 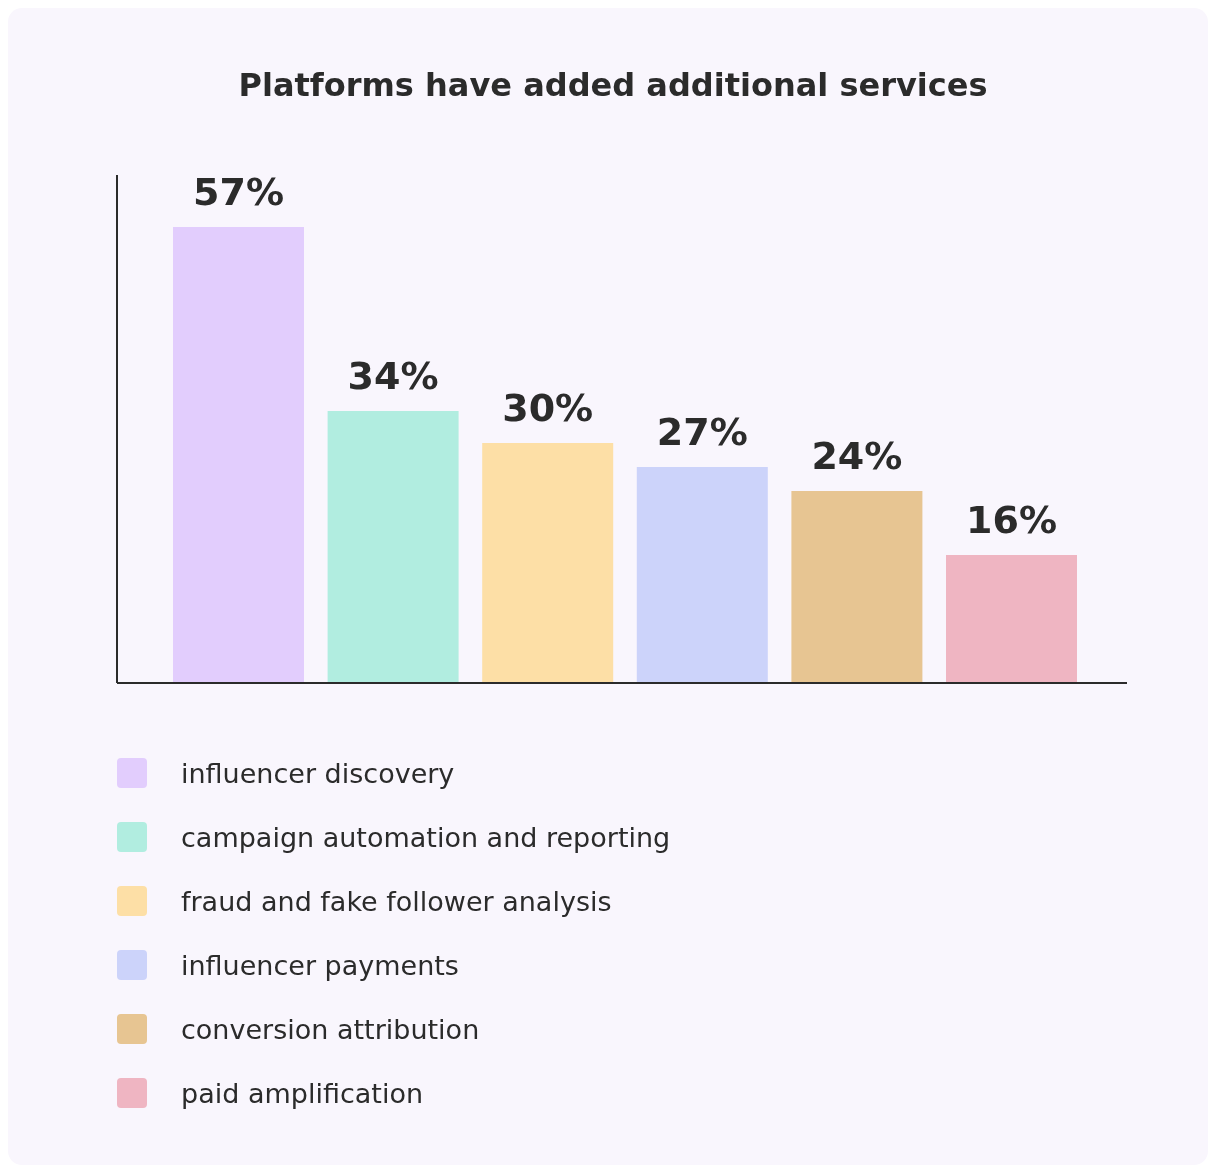 What do you see at coordinates (320, 965) in the screenshot?
I see `legend-label: influencer payments` at bounding box center [320, 965].